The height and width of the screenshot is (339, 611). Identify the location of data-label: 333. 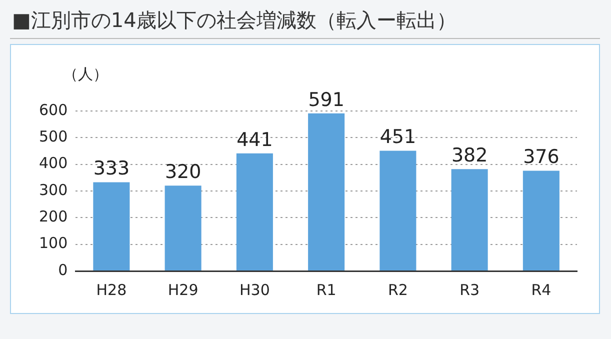
(111, 169).